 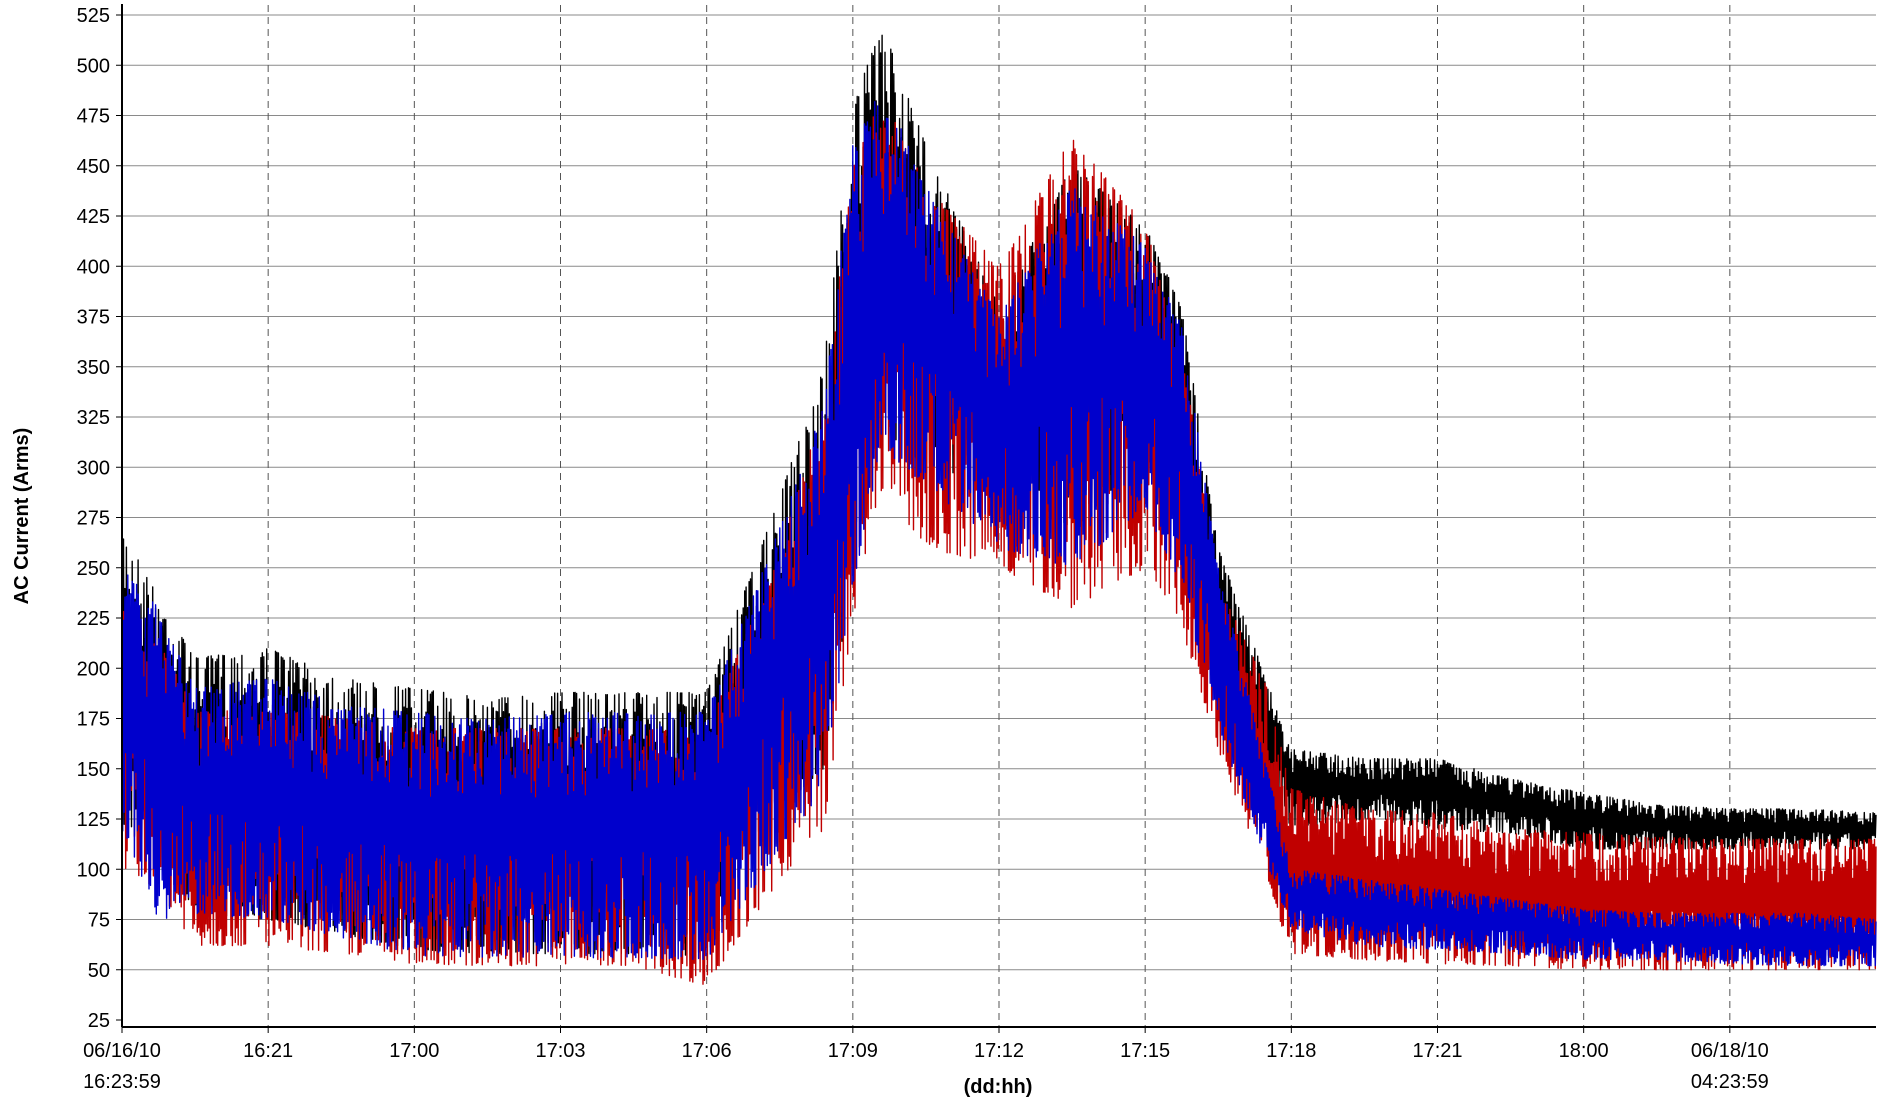 I want to click on y-tick-label: 125, so click(x=93, y=820).